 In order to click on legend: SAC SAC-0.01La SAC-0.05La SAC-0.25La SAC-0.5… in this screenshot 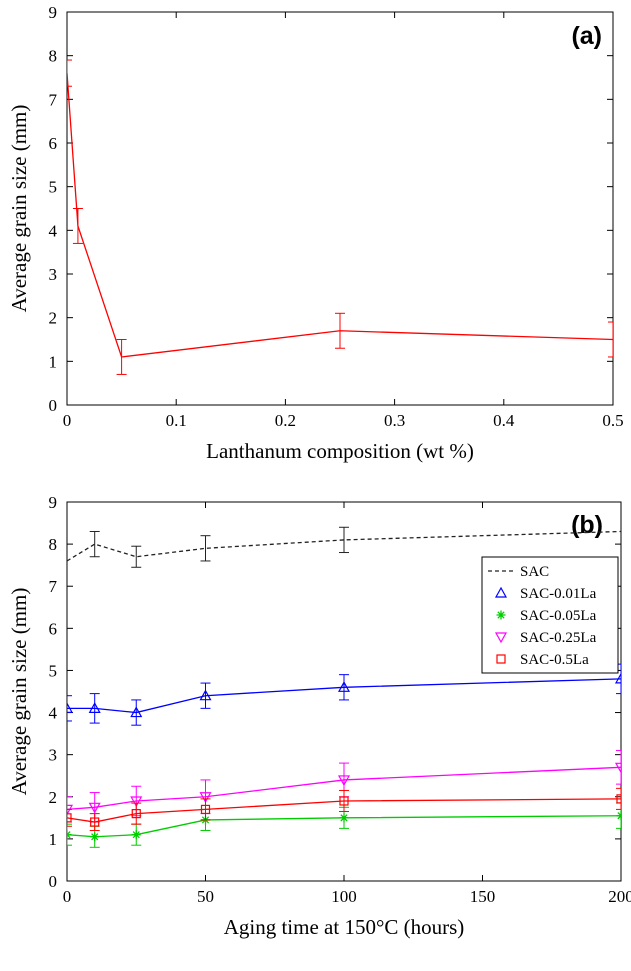, I will do `click(550, 615)`.